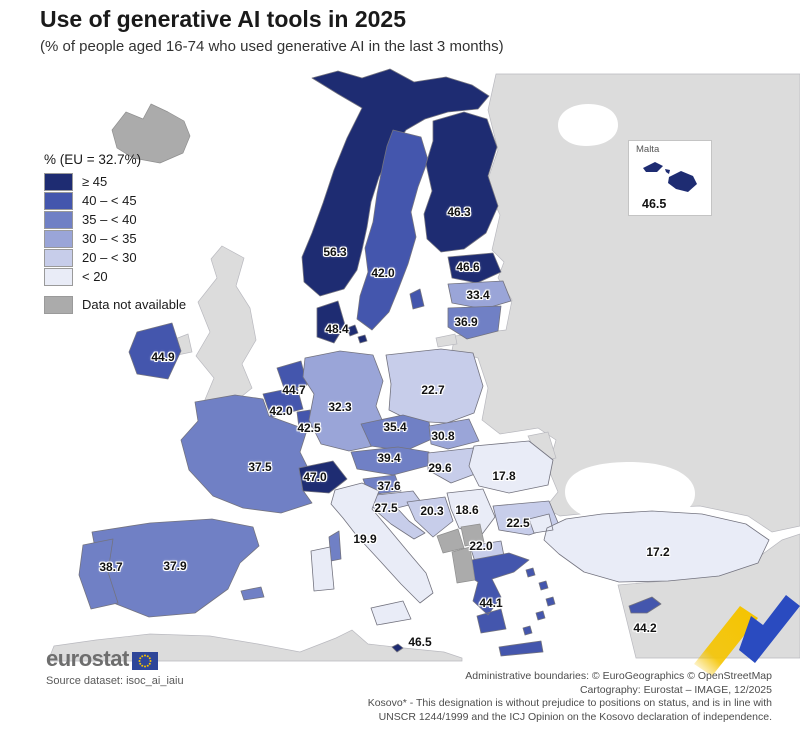  Describe the element at coordinates (389, 486) in the screenshot. I see `value-label-slovenia: 37.6` at that location.